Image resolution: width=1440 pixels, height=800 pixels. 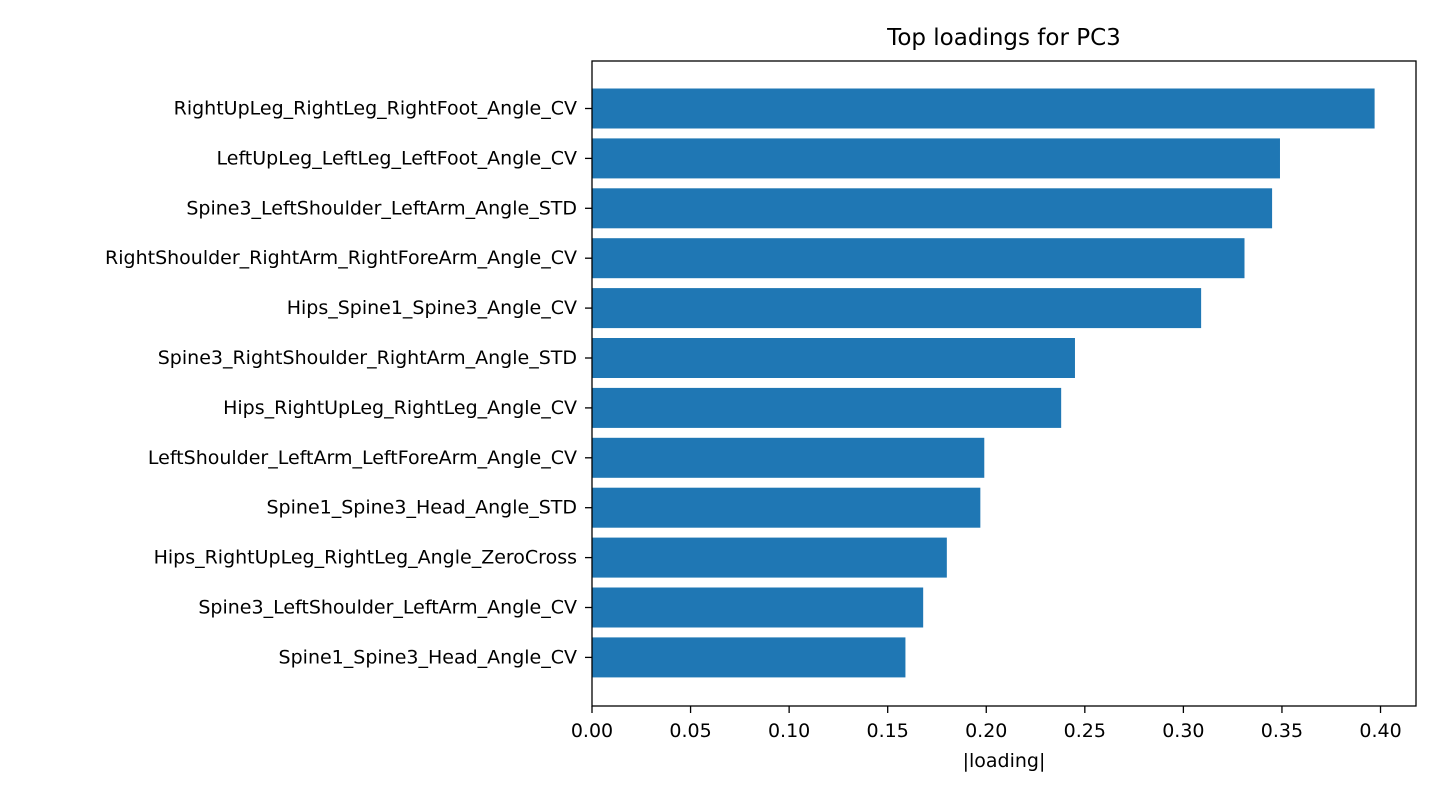 I want to click on y-tick-label: Spine1_Spine3_Head_Angle_STD, so click(x=422, y=508).